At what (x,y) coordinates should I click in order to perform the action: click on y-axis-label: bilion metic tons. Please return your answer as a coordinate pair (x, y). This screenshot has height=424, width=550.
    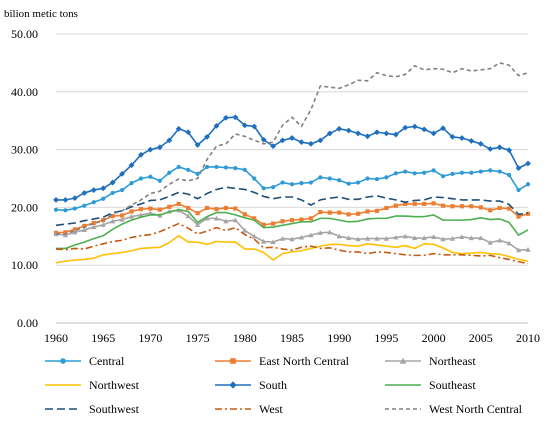
    Looking at the image, I should click on (41, 14).